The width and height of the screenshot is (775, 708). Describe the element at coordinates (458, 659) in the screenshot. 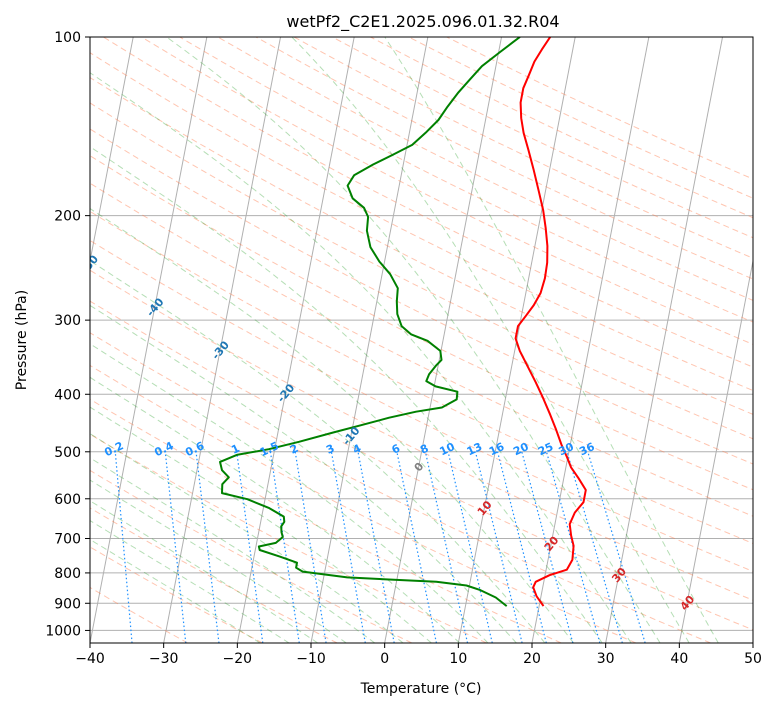

I see `x-tick-label: 10` at that location.